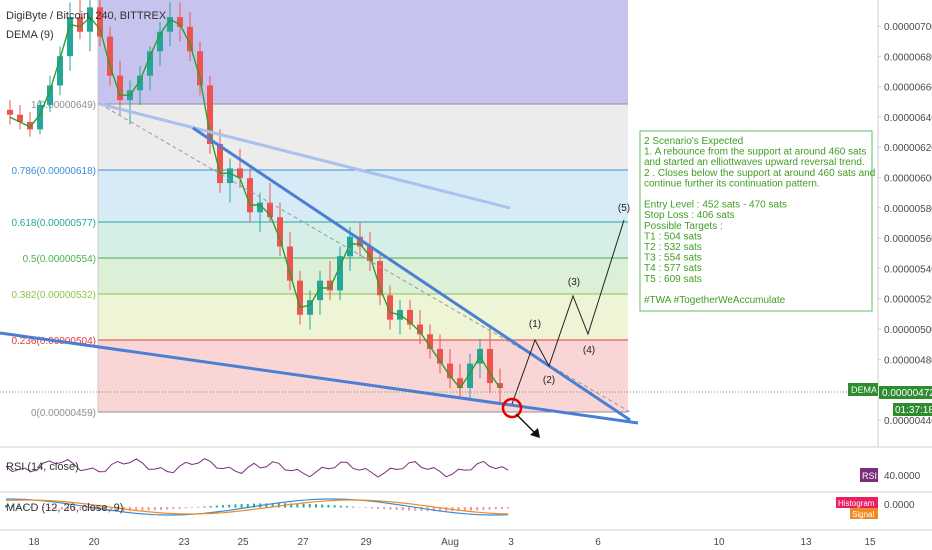  What do you see at coordinates (864, 390) in the screenshot?
I see `dema-badge: DEMA` at bounding box center [864, 390].